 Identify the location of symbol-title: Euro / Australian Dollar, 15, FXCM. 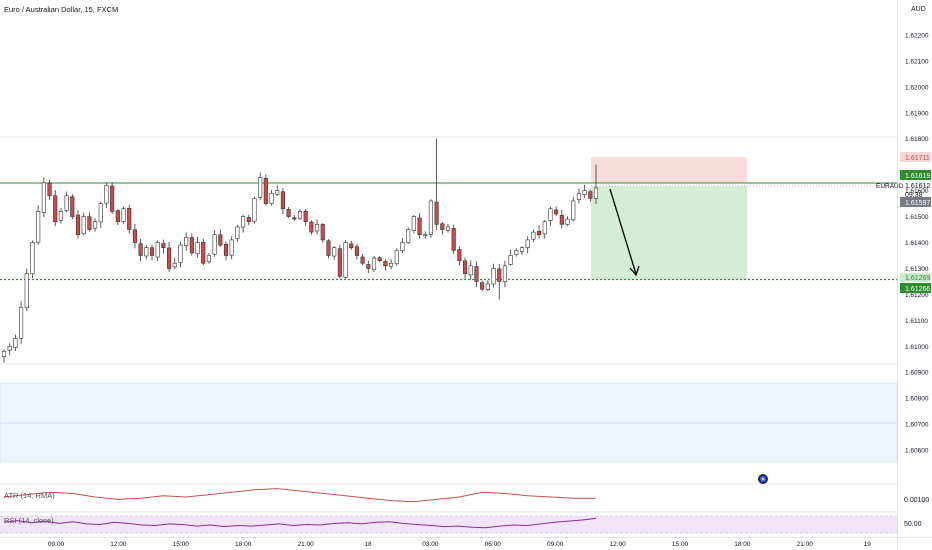
(61, 9).